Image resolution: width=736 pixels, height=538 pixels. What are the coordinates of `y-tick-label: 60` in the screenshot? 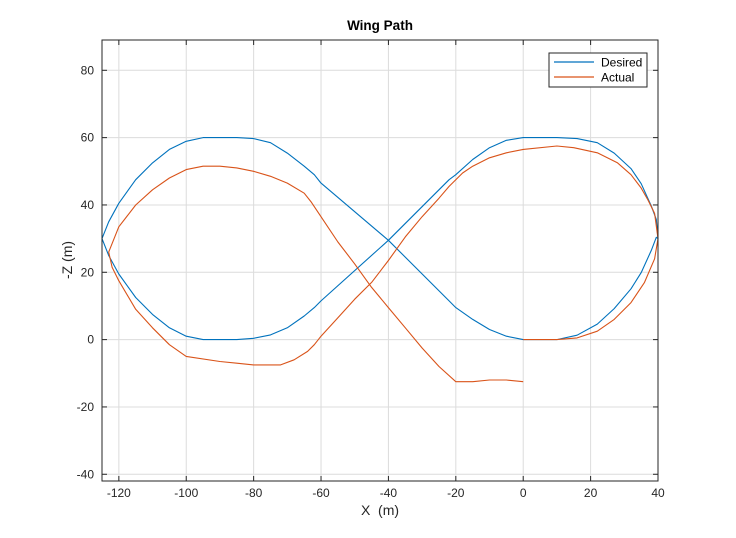 It's located at (88, 138).